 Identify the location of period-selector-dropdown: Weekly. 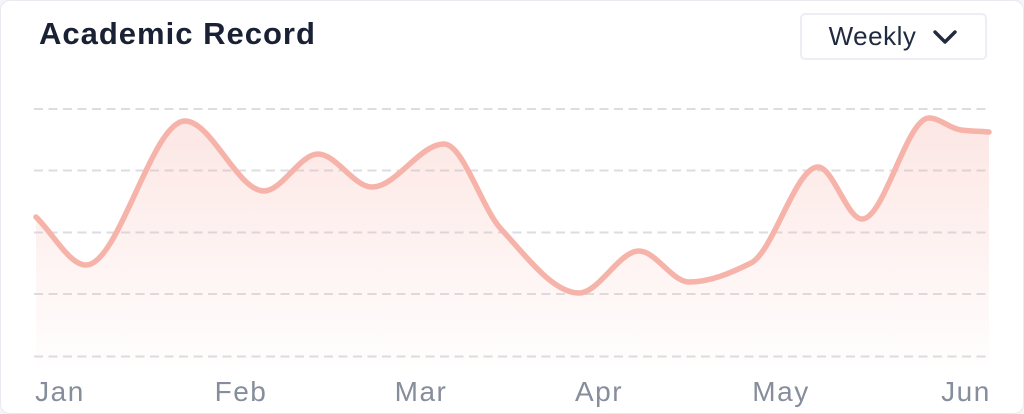
(893, 36).